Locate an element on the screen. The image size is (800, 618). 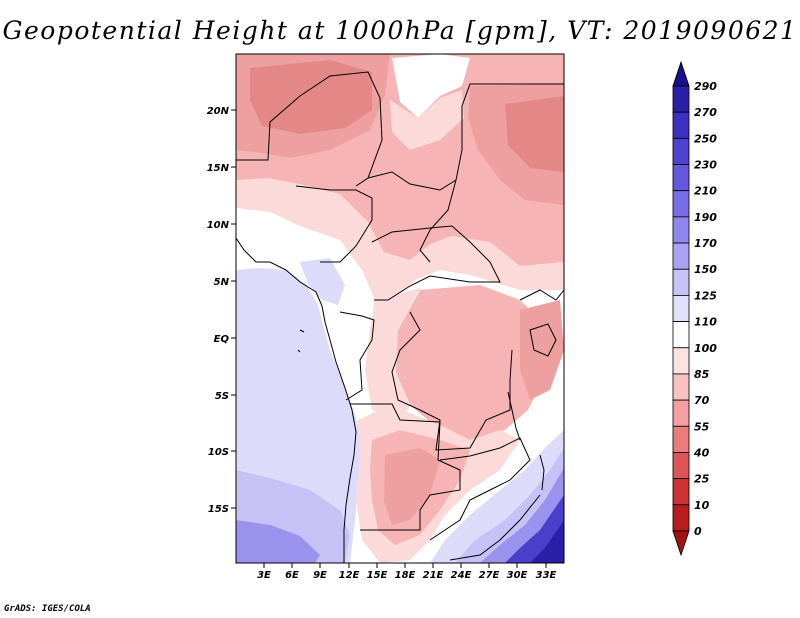
grads-credit: GrADS: IGES/COLA is located at coordinates (47, 609).